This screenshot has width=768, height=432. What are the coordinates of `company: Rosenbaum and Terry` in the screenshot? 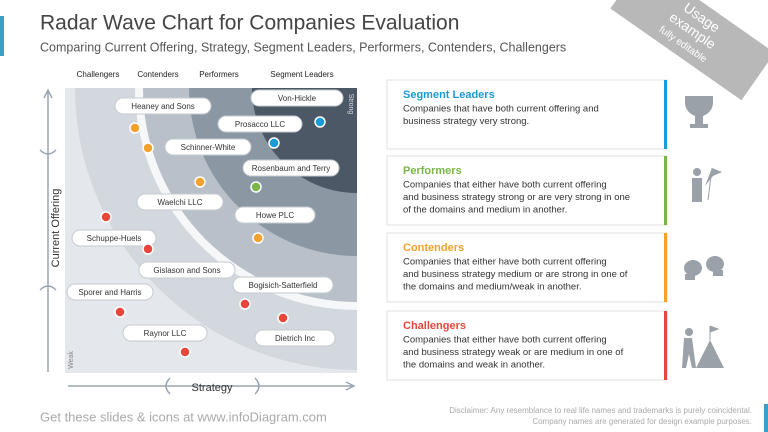 It's located at (291, 176).